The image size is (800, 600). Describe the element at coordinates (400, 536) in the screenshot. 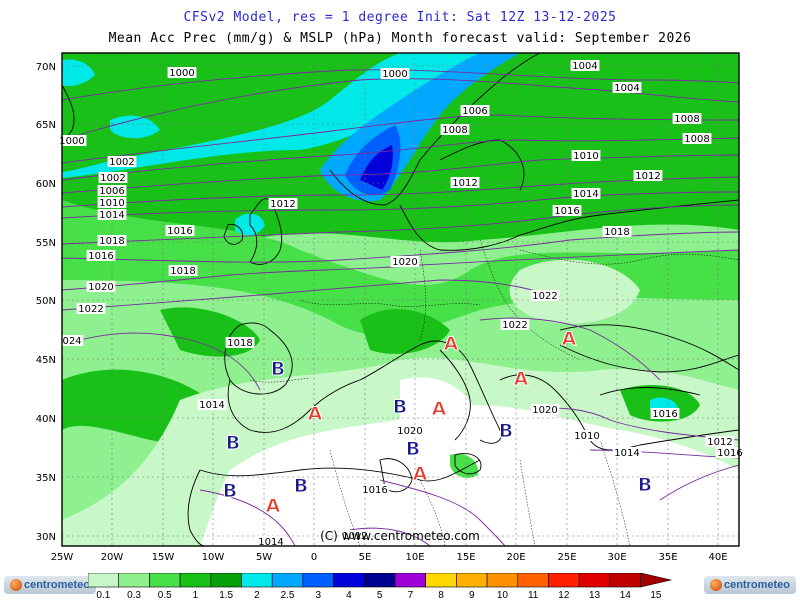

I see `watermark: (C) www.centrometeo.com` at that location.